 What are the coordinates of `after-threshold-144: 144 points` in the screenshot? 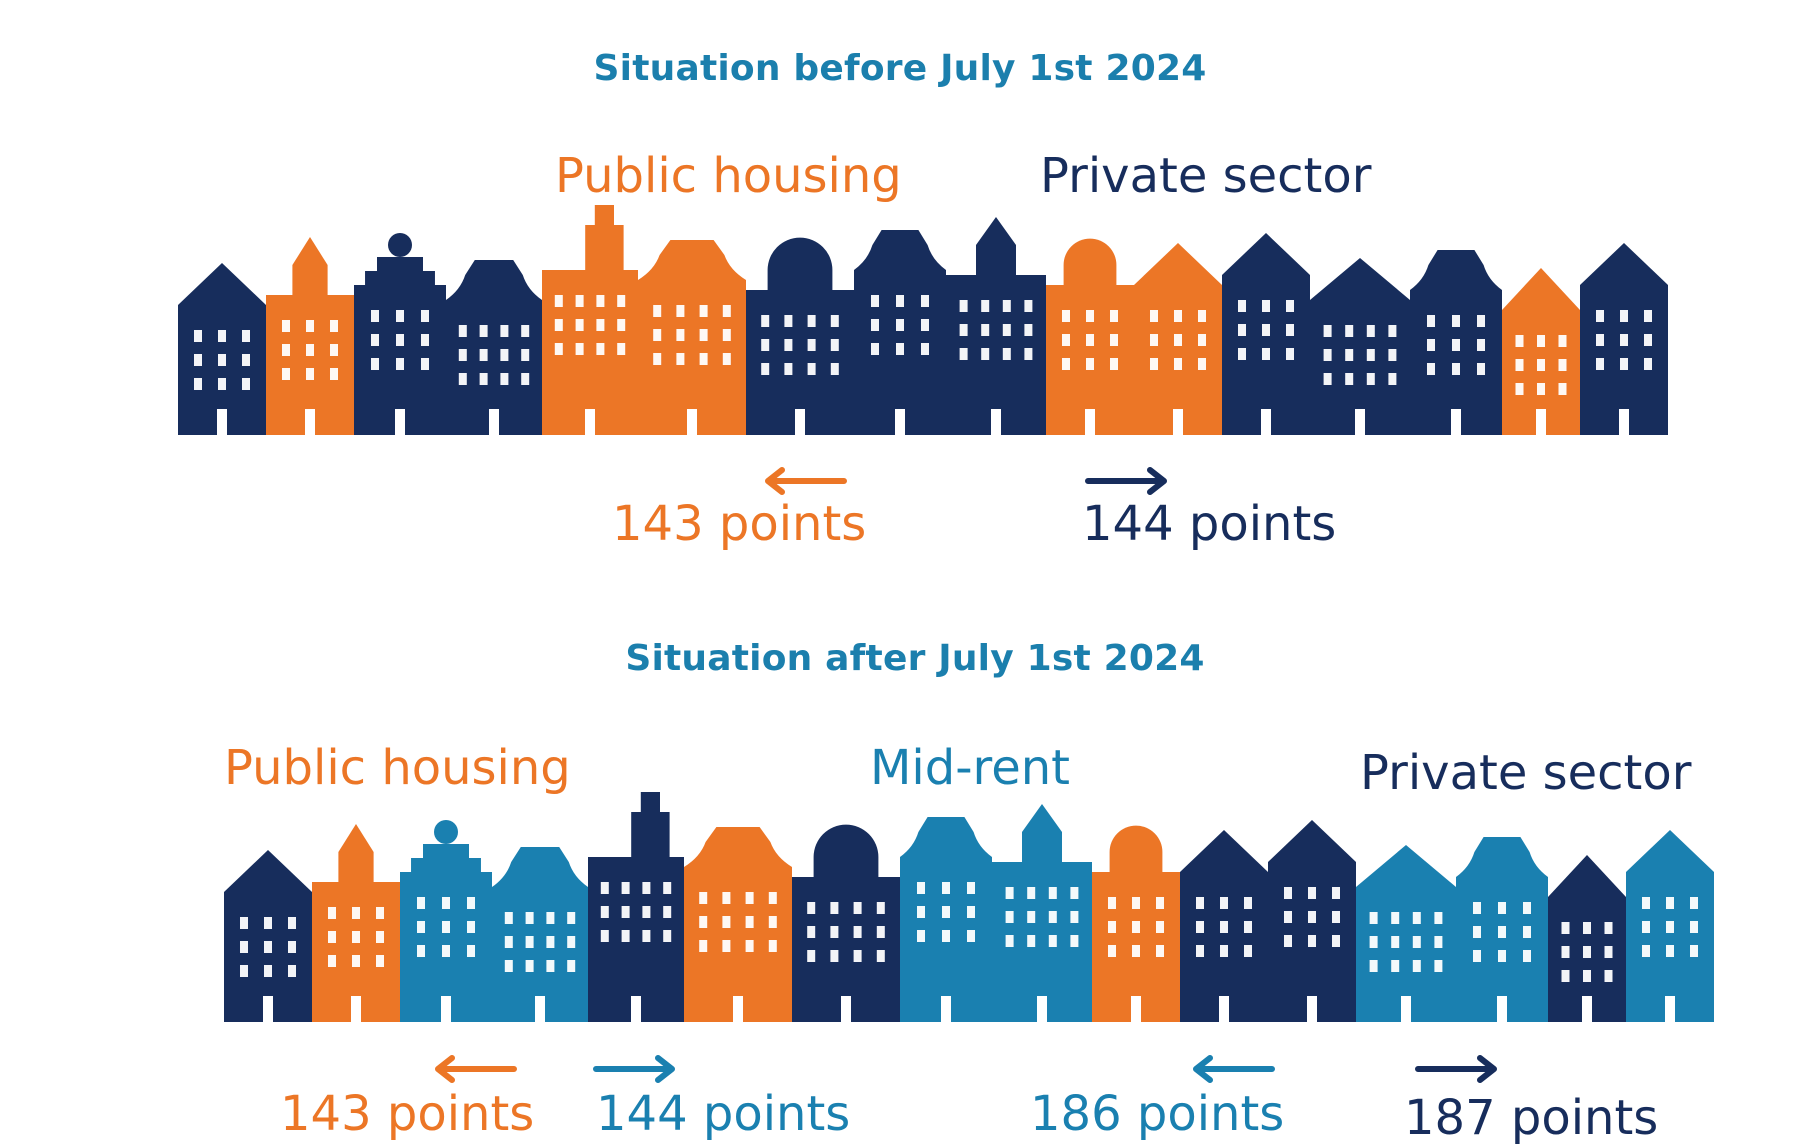 It's located at (723, 1114).